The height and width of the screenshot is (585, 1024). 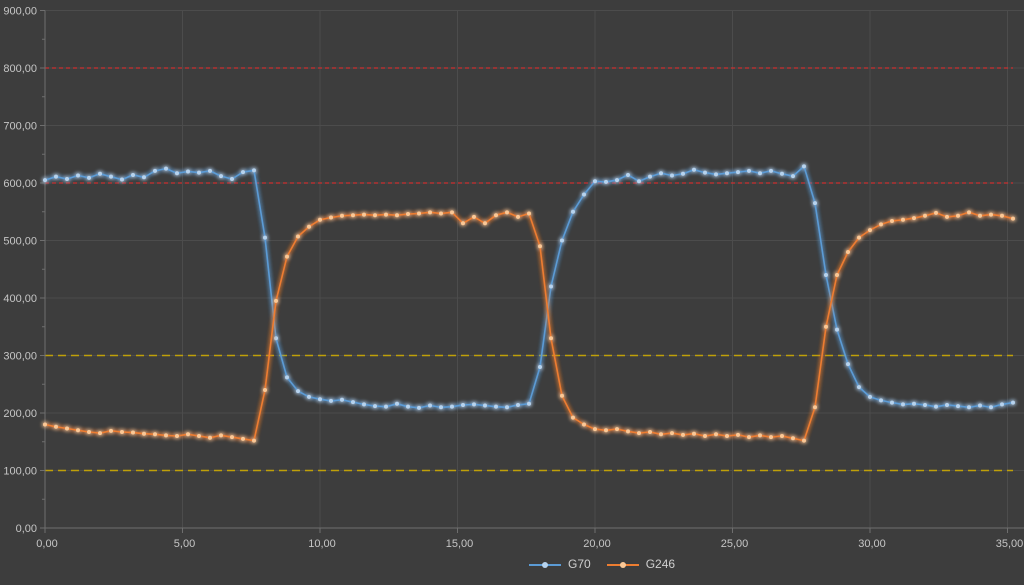 What do you see at coordinates (622, 564) in the screenshot?
I see `g246-legend-marker` at bounding box center [622, 564].